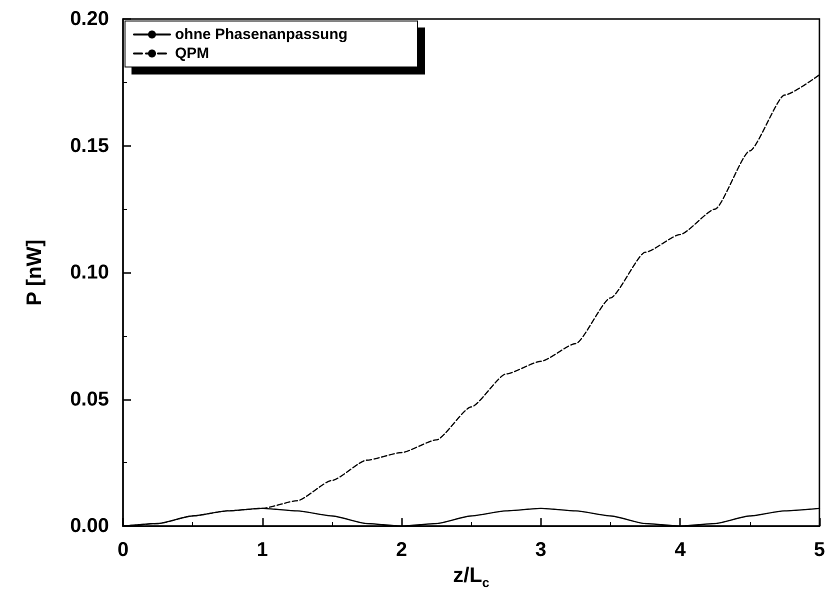 This screenshot has height=594, width=828. Describe the element at coordinates (34, 272) in the screenshot. I see `y-axis-title: P [nW]` at that location.